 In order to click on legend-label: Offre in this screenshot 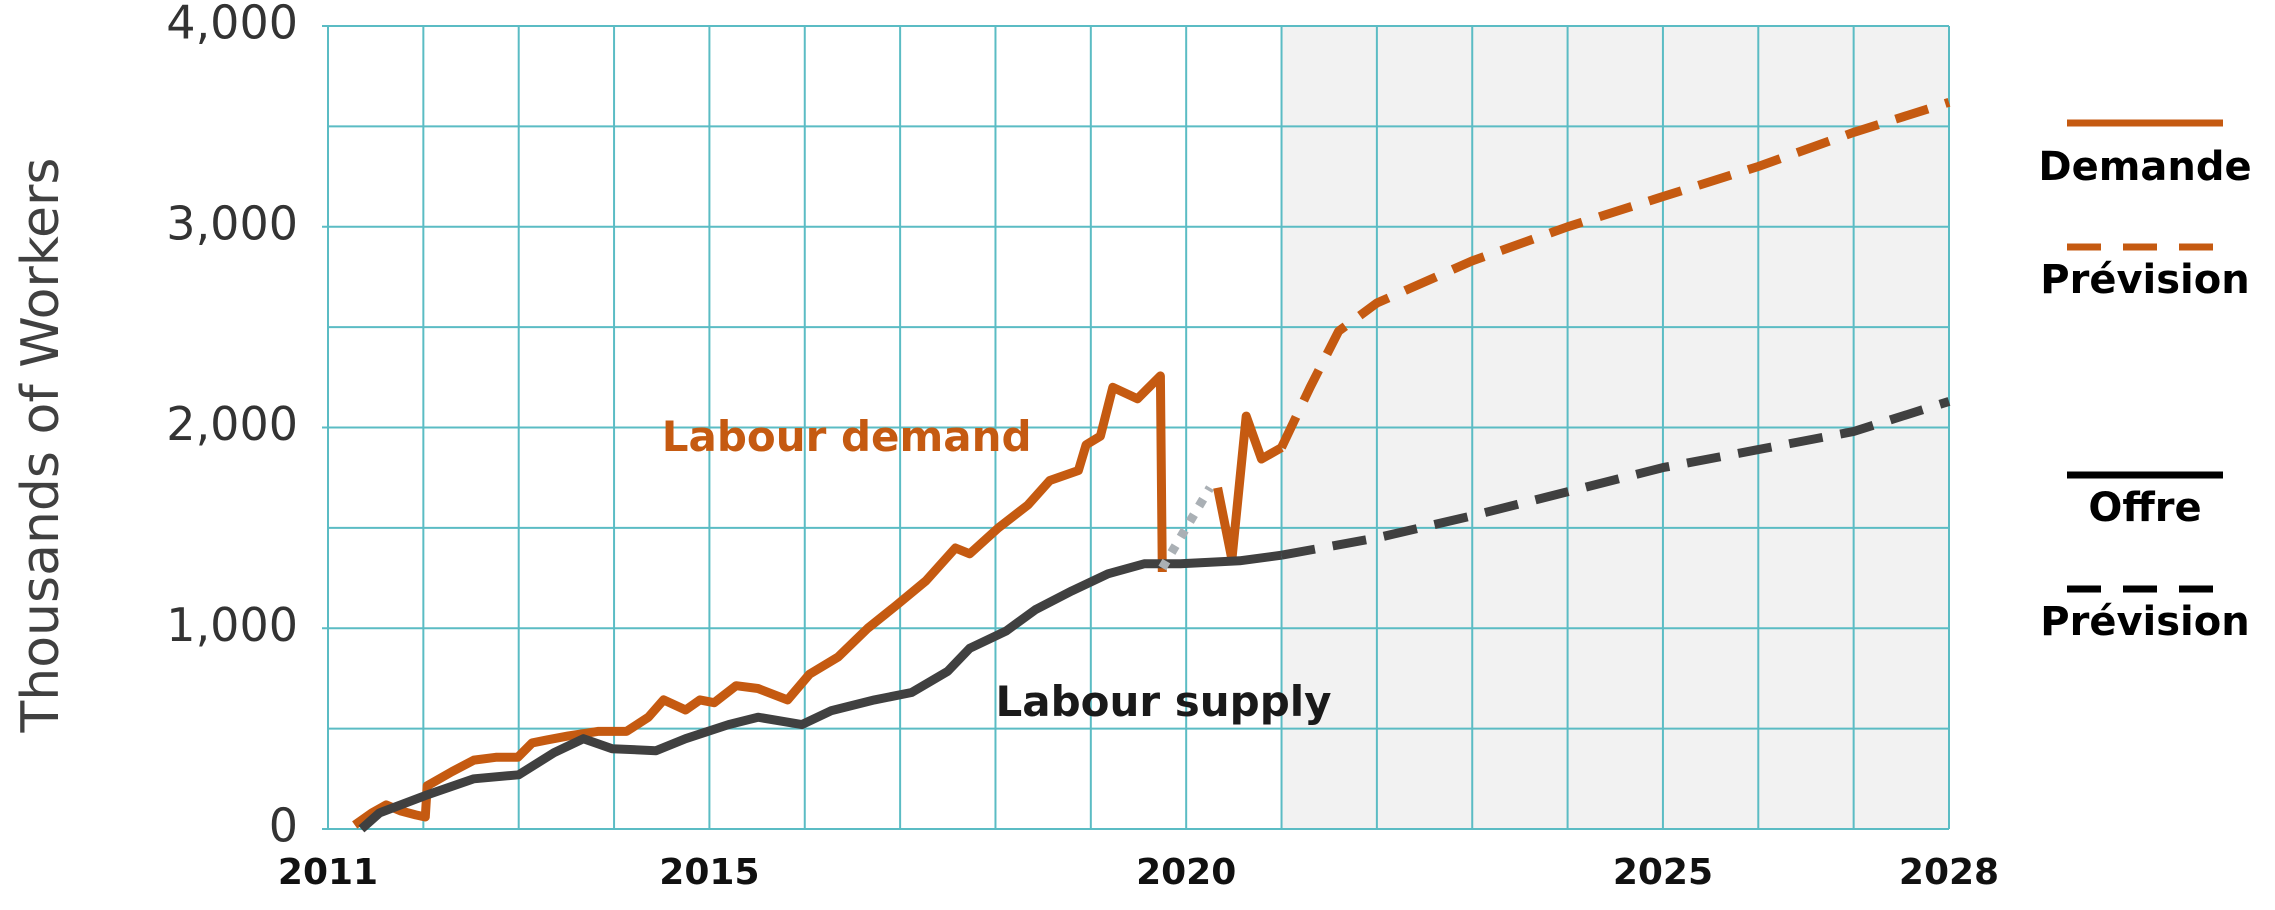, I will do `click(2144, 508)`.